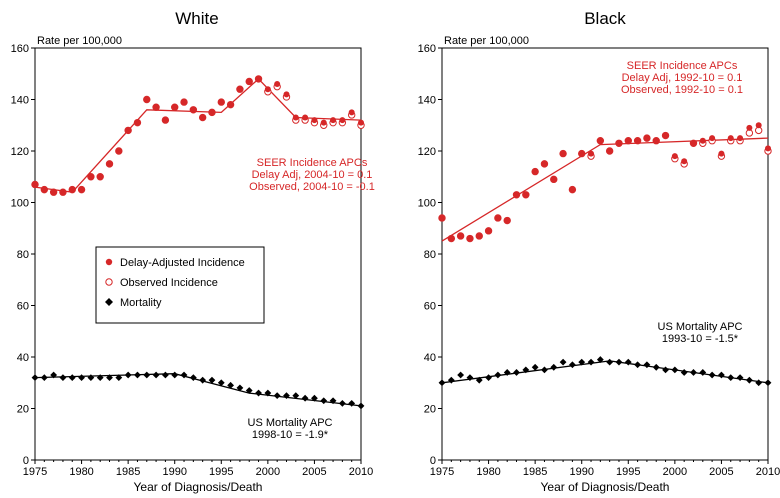 Image resolution: width=780 pixels, height=498 pixels. Describe the element at coordinates (81, 472) in the screenshot. I see `x-tick-label: 1980` at that location.